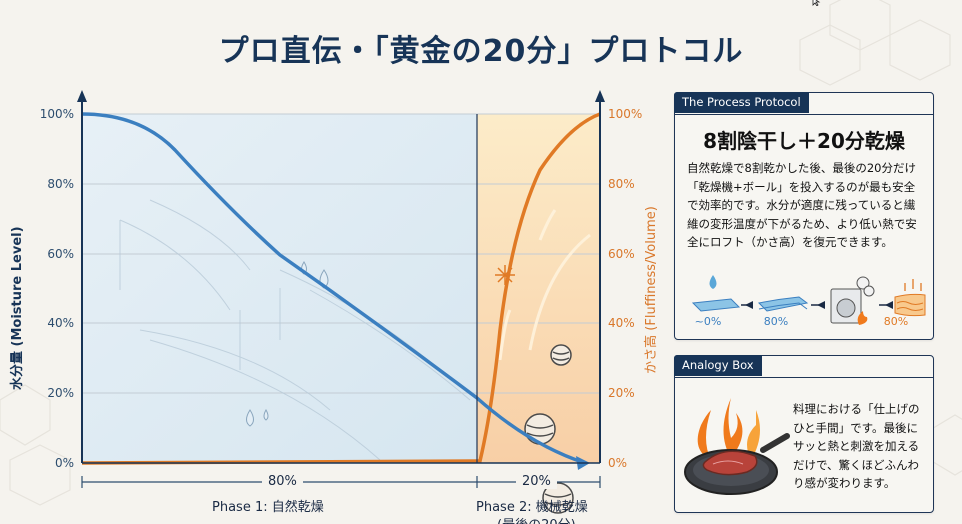 The image size is (962, 524). I want to click on phase1-label: Phase 1: 自然乾燥, so click(268, 507).